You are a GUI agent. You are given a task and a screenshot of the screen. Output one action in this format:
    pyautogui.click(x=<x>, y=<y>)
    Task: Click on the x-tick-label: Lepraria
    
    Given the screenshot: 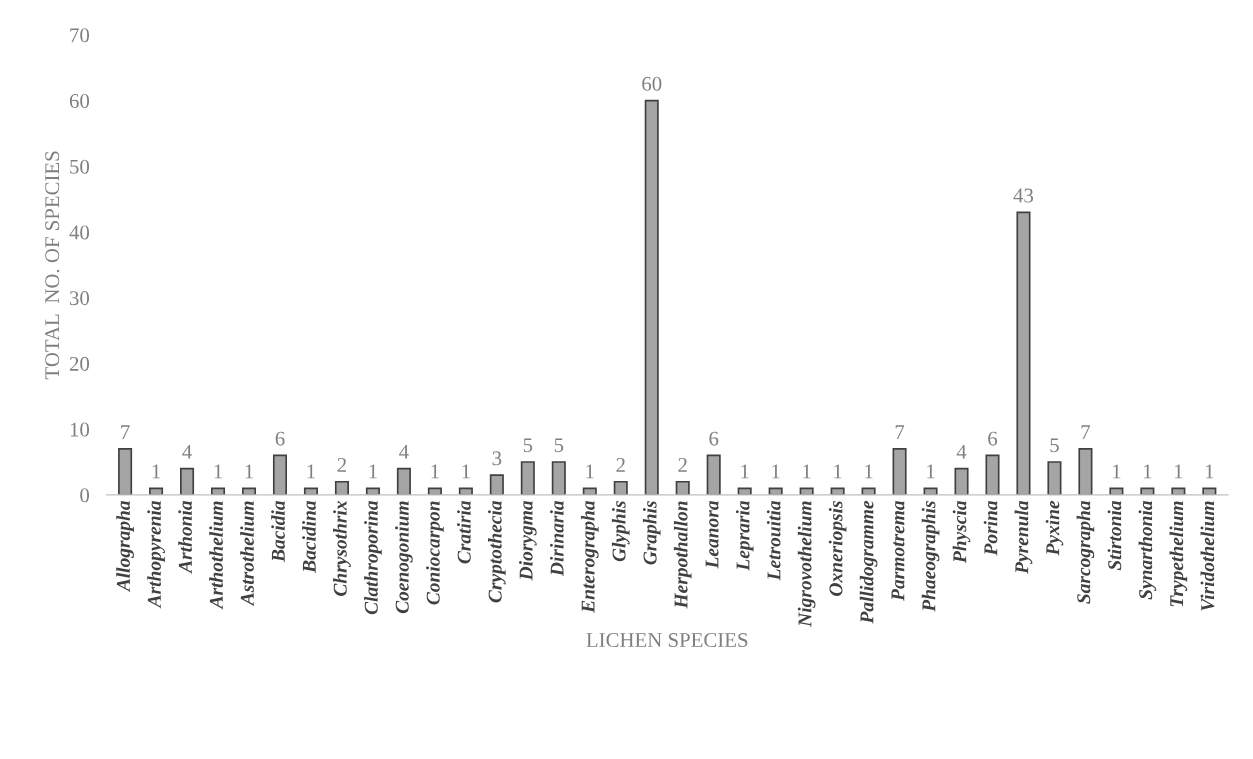 What is the action you would take?
    pyautogui.click(x=744, y=535)
    